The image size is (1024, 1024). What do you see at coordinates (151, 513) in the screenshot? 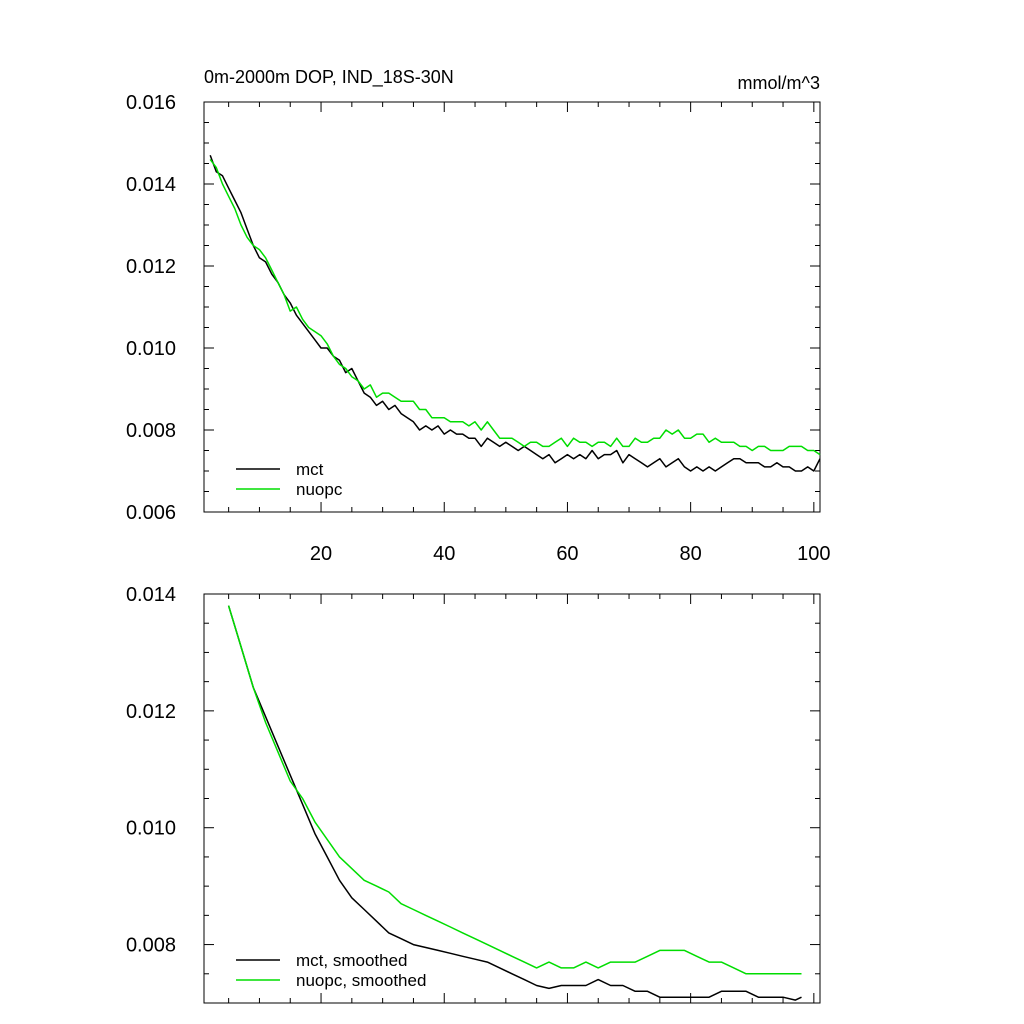
I see `y-tick-label: 0.006` at bounding box center [151, 513].